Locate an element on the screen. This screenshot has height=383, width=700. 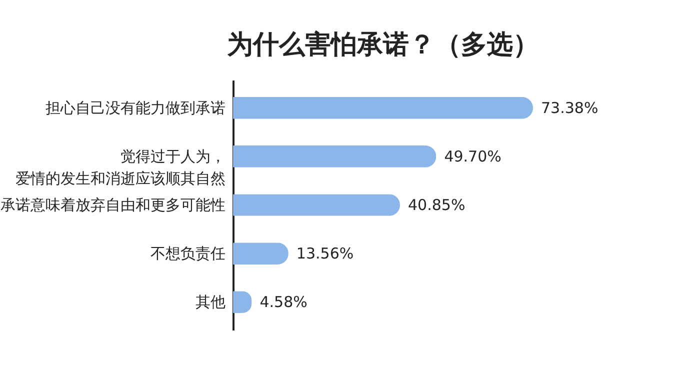
chart-title: 为什么害怕承诺？（多选） is located at coordinates (383, 45).